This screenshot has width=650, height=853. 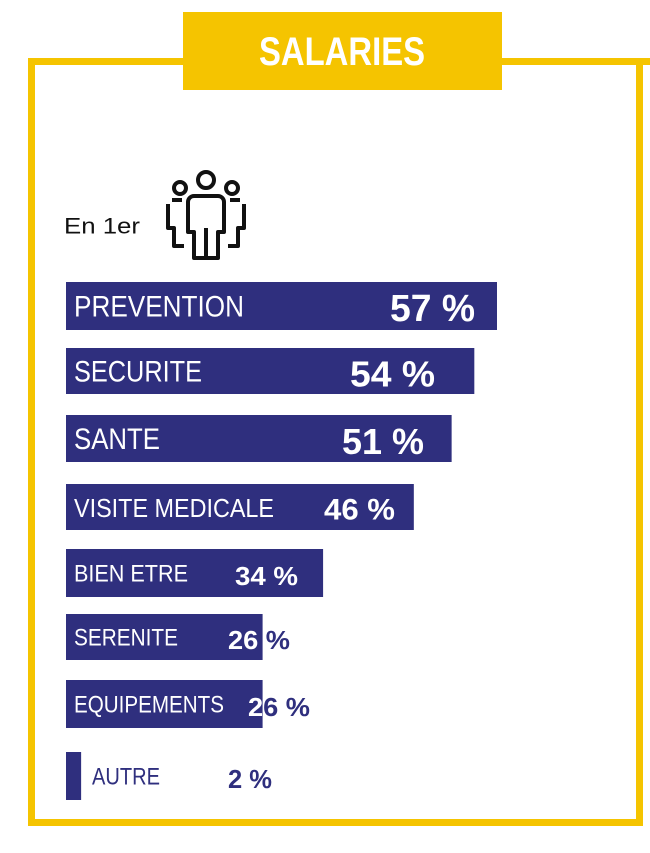 I want to click on frame-right, so click(x=639, y=442).